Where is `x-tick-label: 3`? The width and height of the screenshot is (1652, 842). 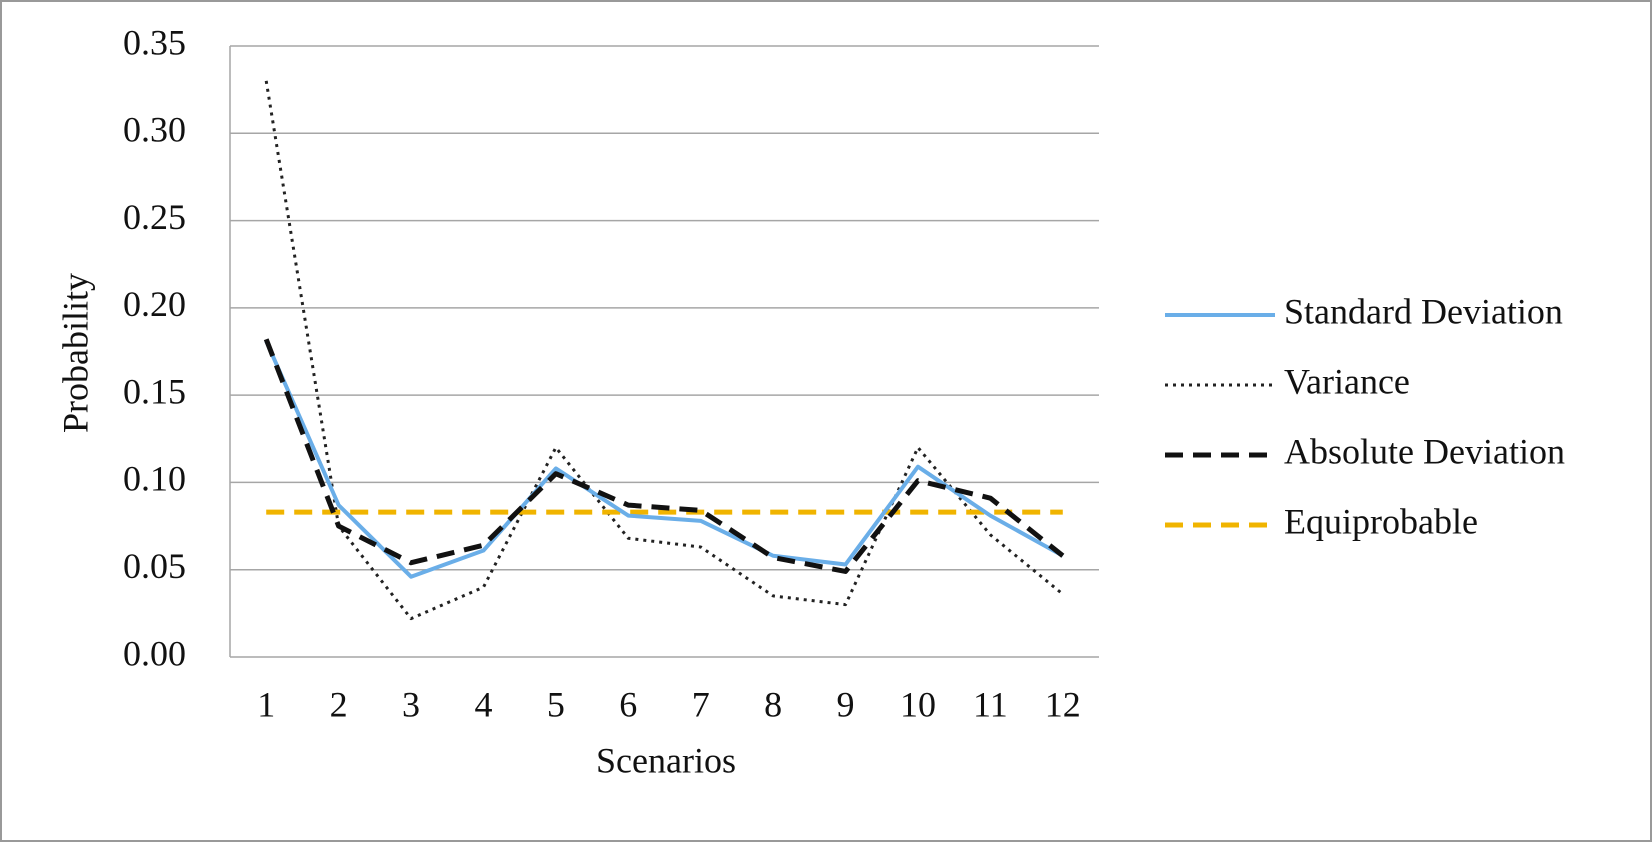 x-tick-label: 3 is located at coordinates (411, 704).